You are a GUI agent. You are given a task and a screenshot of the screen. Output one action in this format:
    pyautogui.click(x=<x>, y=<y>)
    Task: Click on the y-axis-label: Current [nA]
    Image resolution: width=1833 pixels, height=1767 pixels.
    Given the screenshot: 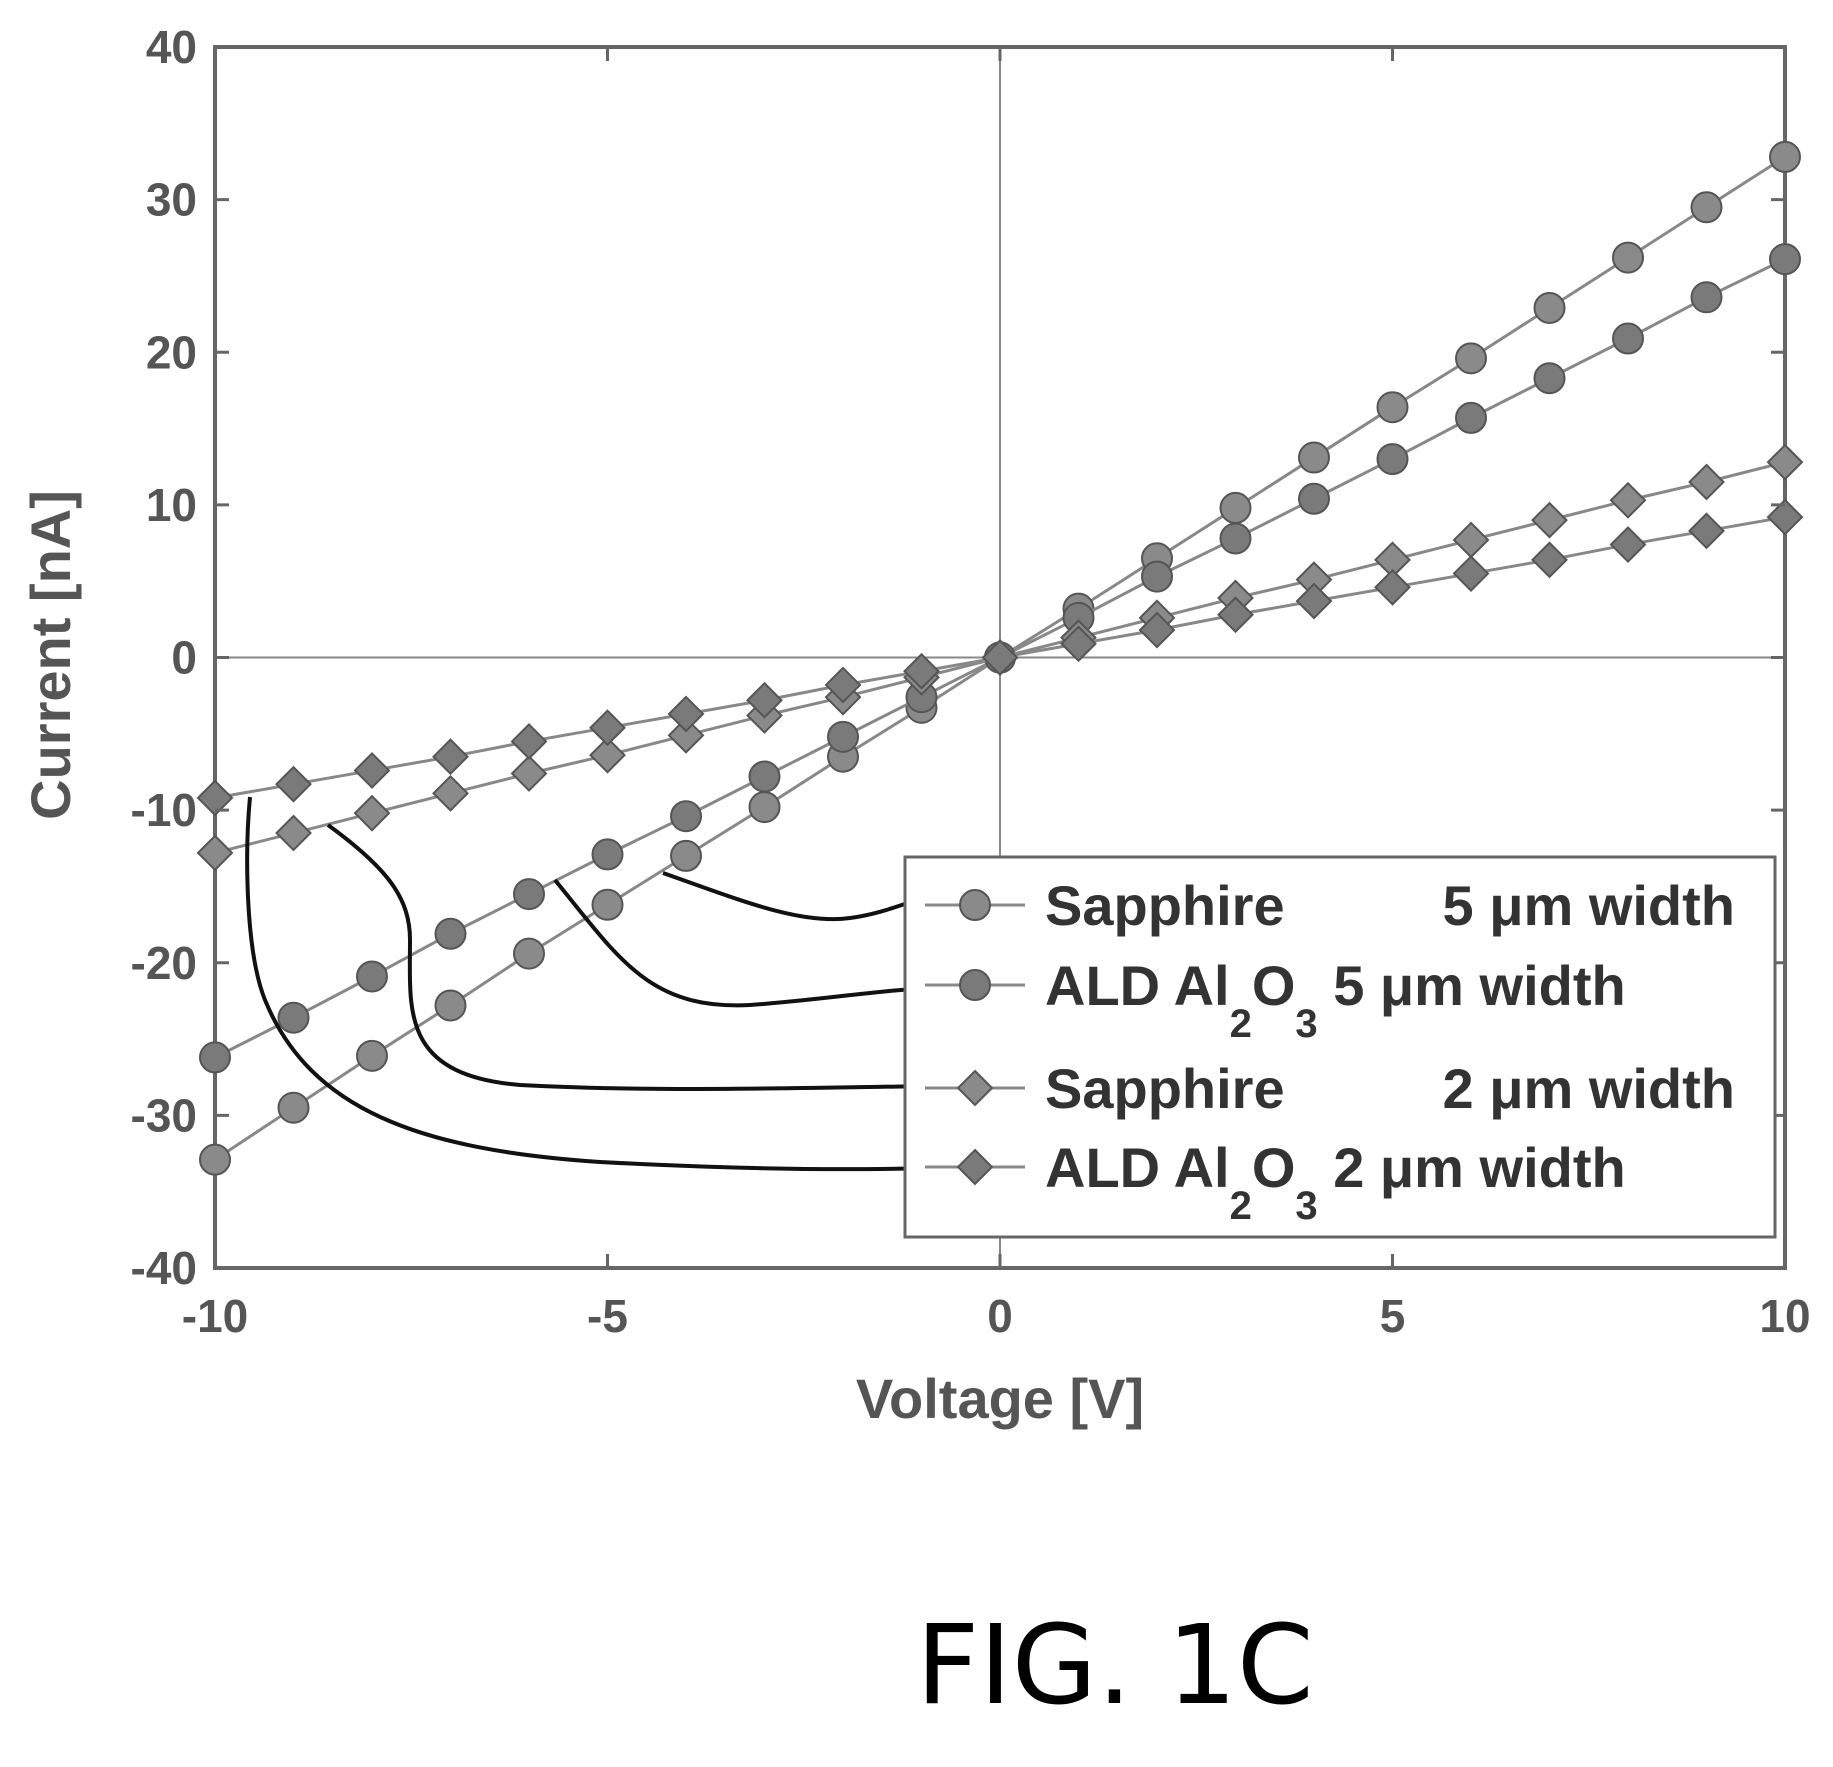 What is the action you would take?
    pyautogui.click(x=50, y=655)
    